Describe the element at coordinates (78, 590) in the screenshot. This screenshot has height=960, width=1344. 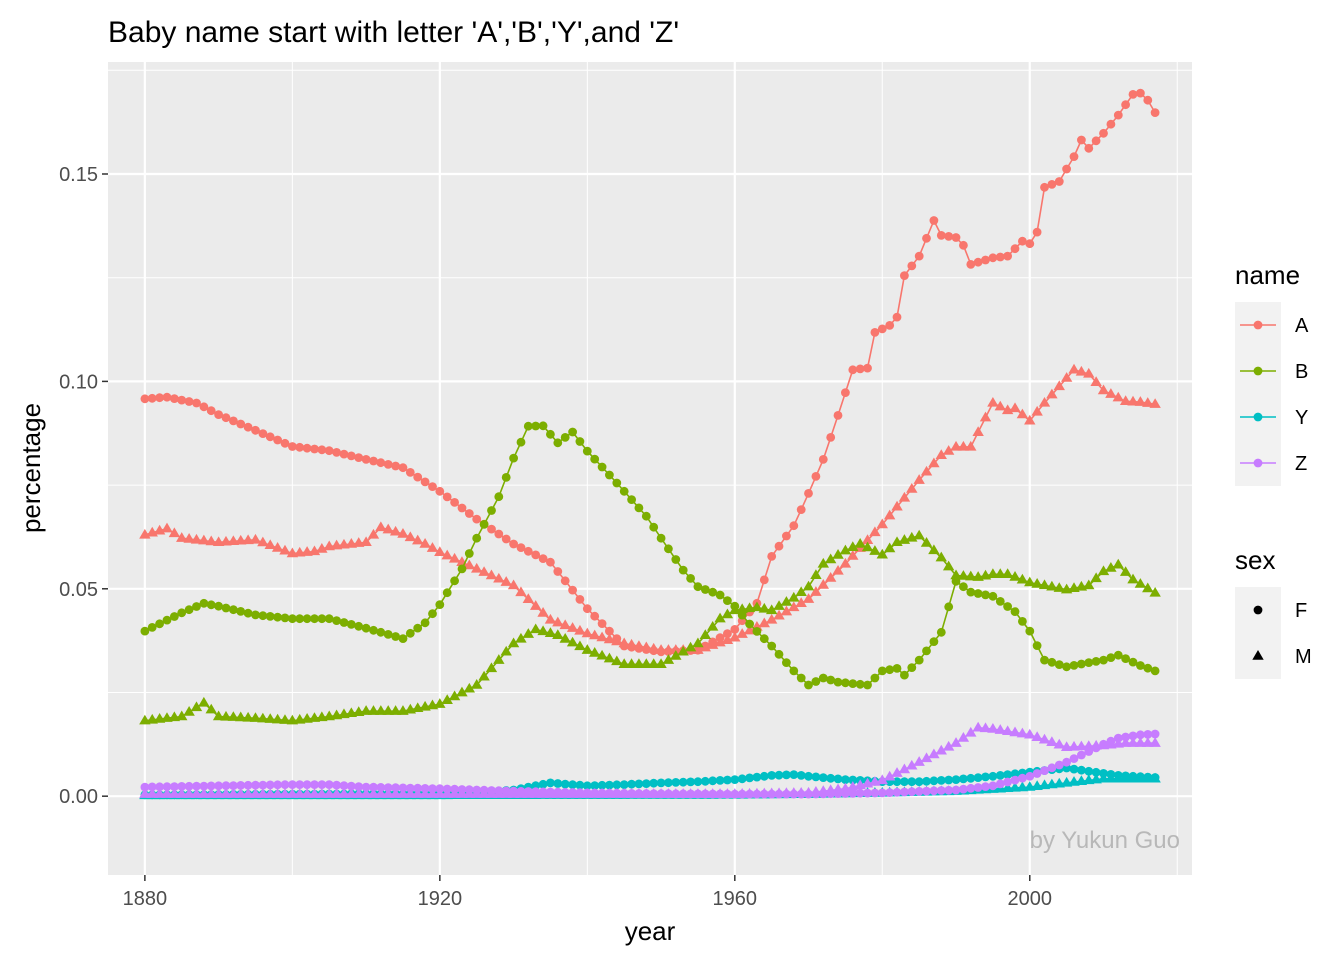
I see `y-tick-label: 0.05` at that location.